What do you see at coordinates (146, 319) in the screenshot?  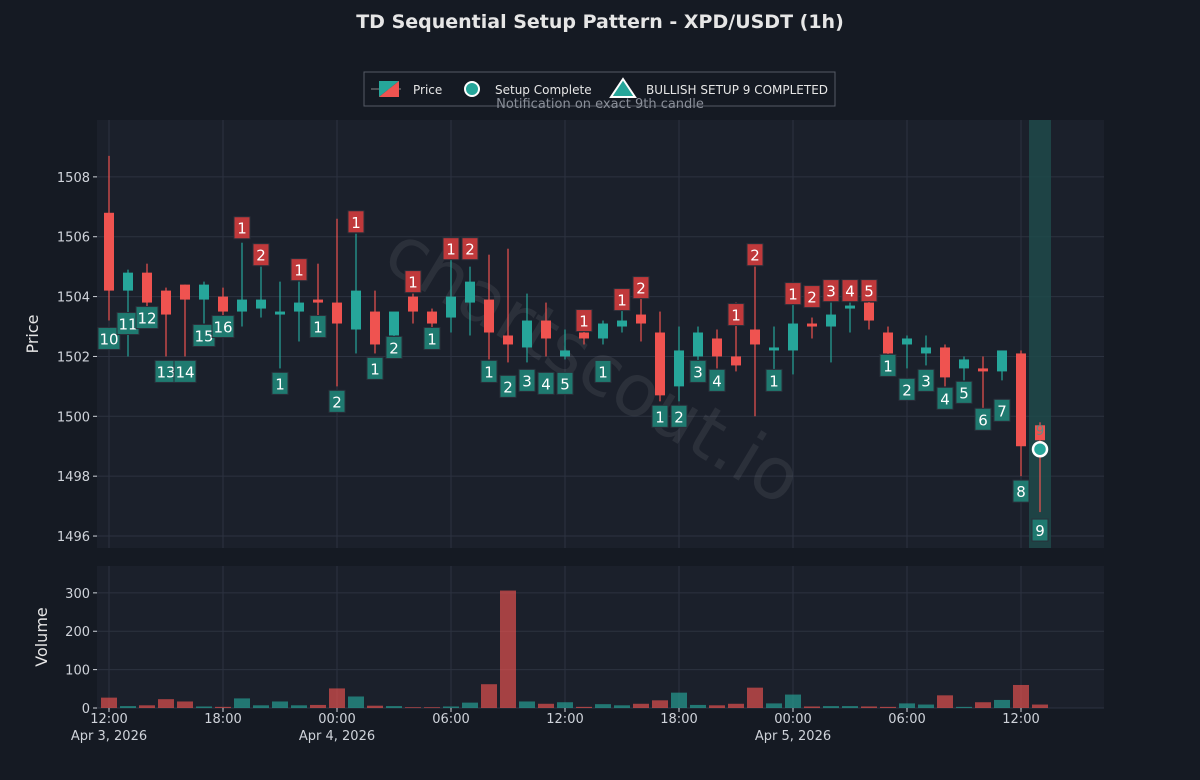 I see `td-count-text: 12` at bounding box center [146, 319].